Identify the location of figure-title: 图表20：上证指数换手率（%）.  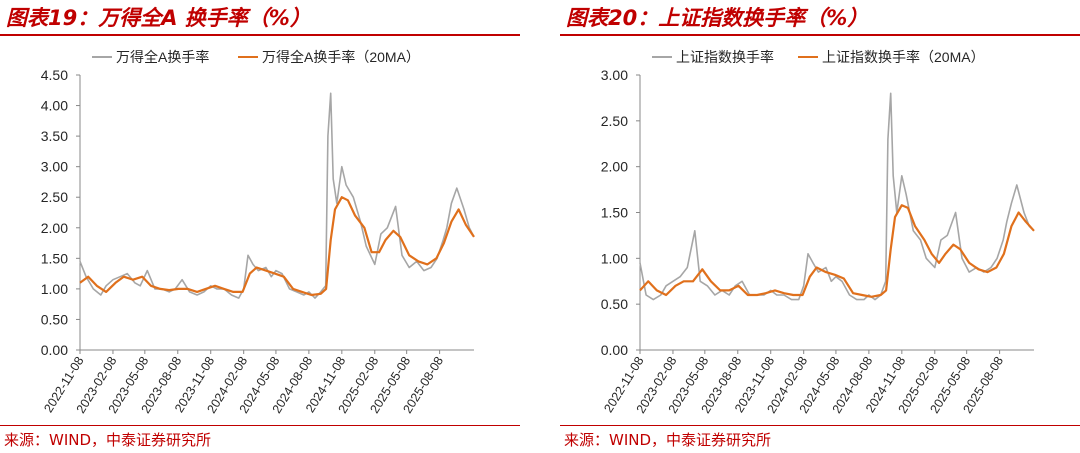
(717, 18).